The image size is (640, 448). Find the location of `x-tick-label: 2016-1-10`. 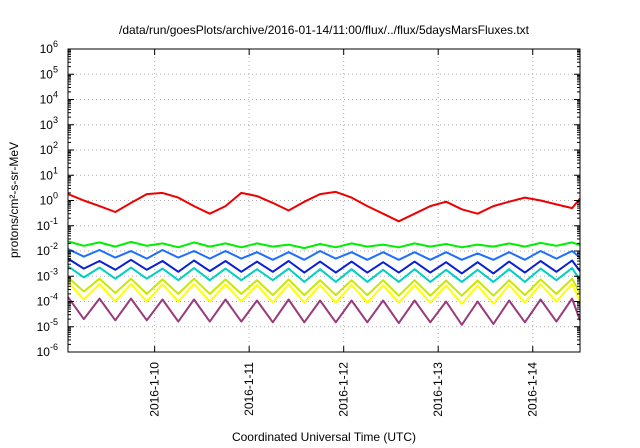

x-tick-label: 2016-1-10 is located at coordinates (155, 389).